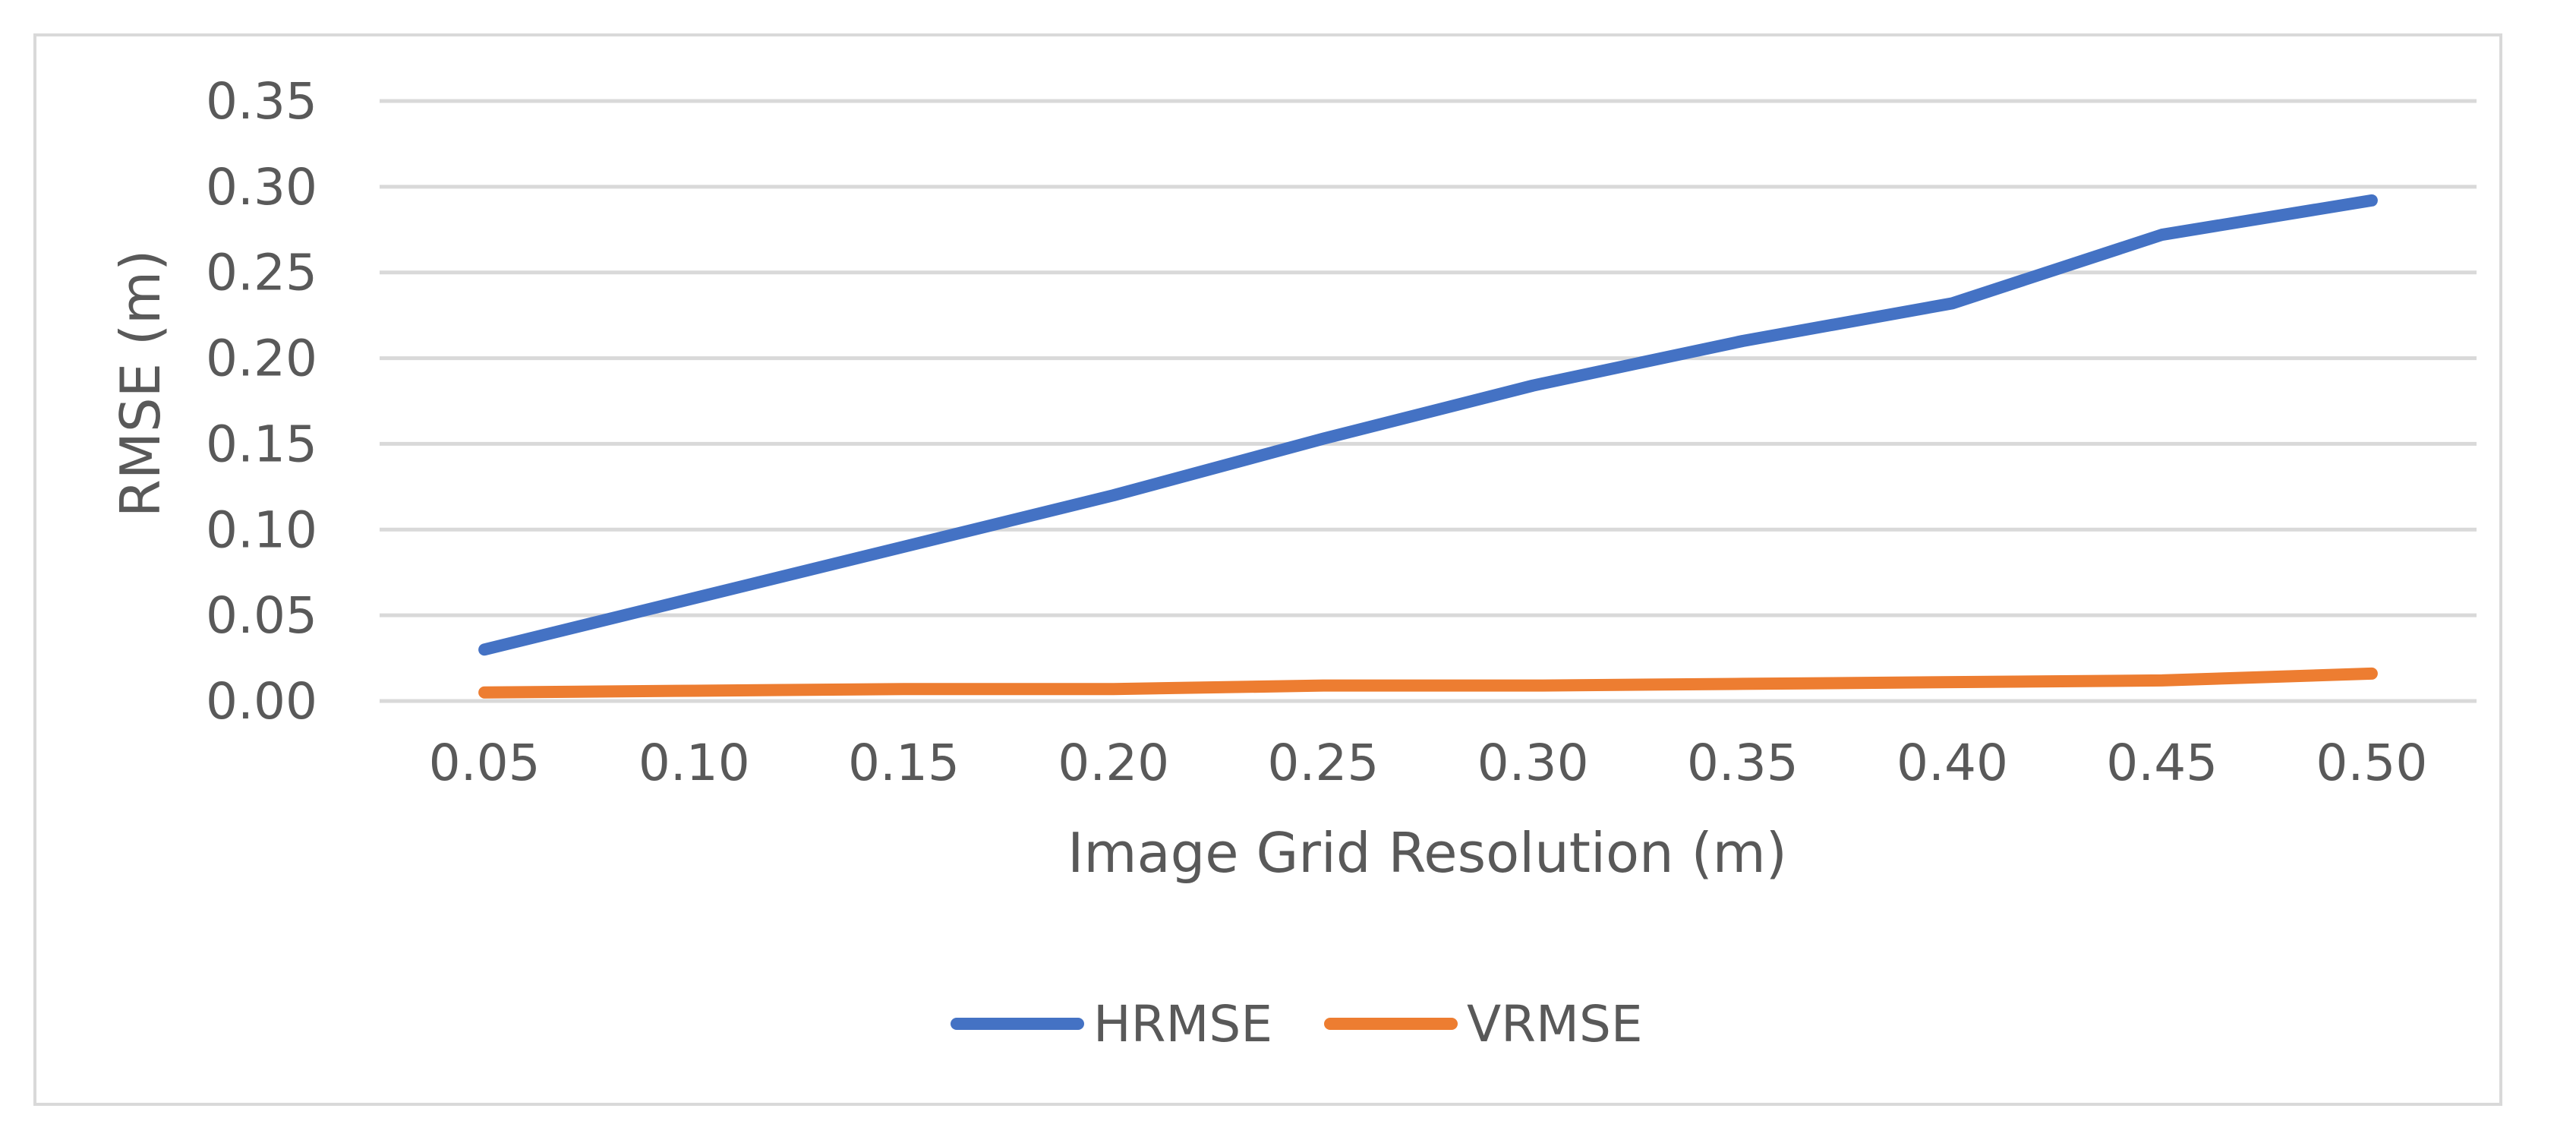 The width and height of the screenshot is (2576, 1140). Describe the element at coordinates (140, 384) in the screenshot. I see `y-axis-title: RMSE (m)` at that location.